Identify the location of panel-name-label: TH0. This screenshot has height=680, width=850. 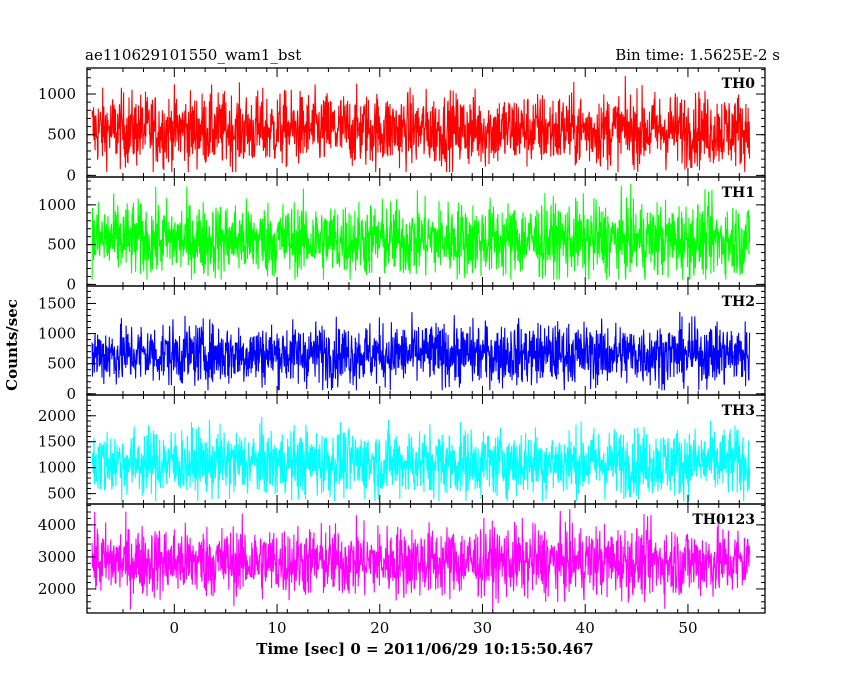
(739, 84).